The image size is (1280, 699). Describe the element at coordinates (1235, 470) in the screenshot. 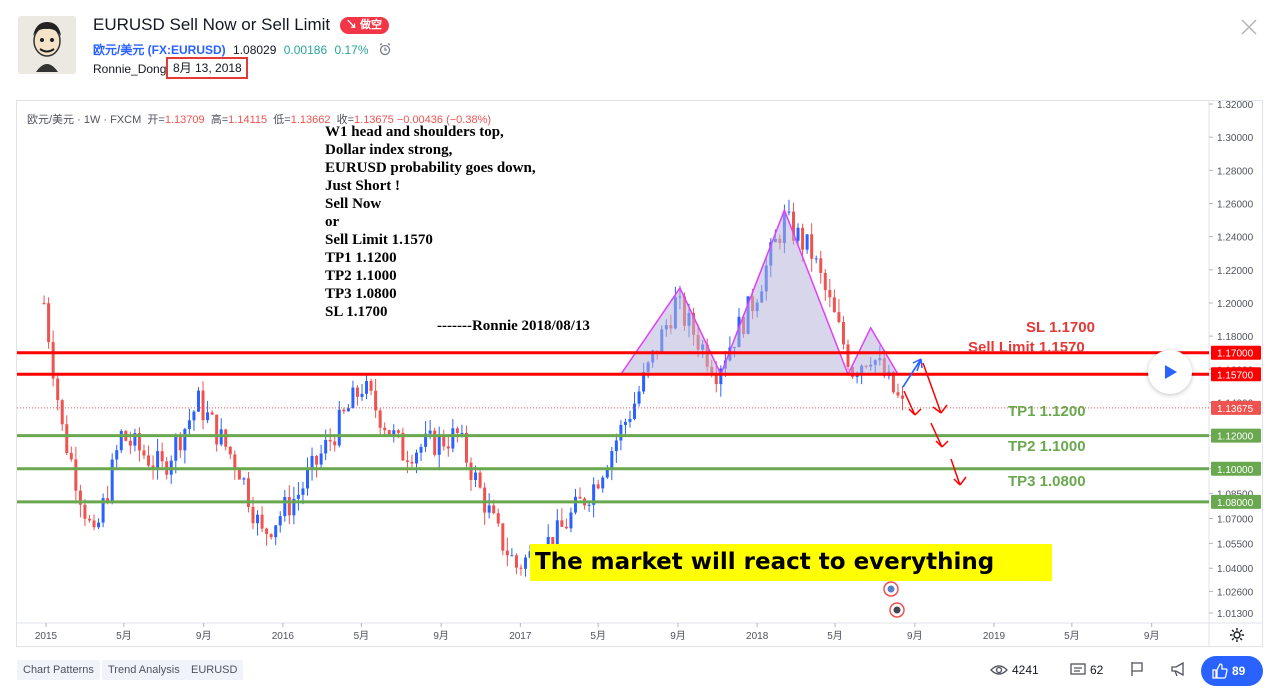

I see `price-tag-label: 1.10000` at that location.